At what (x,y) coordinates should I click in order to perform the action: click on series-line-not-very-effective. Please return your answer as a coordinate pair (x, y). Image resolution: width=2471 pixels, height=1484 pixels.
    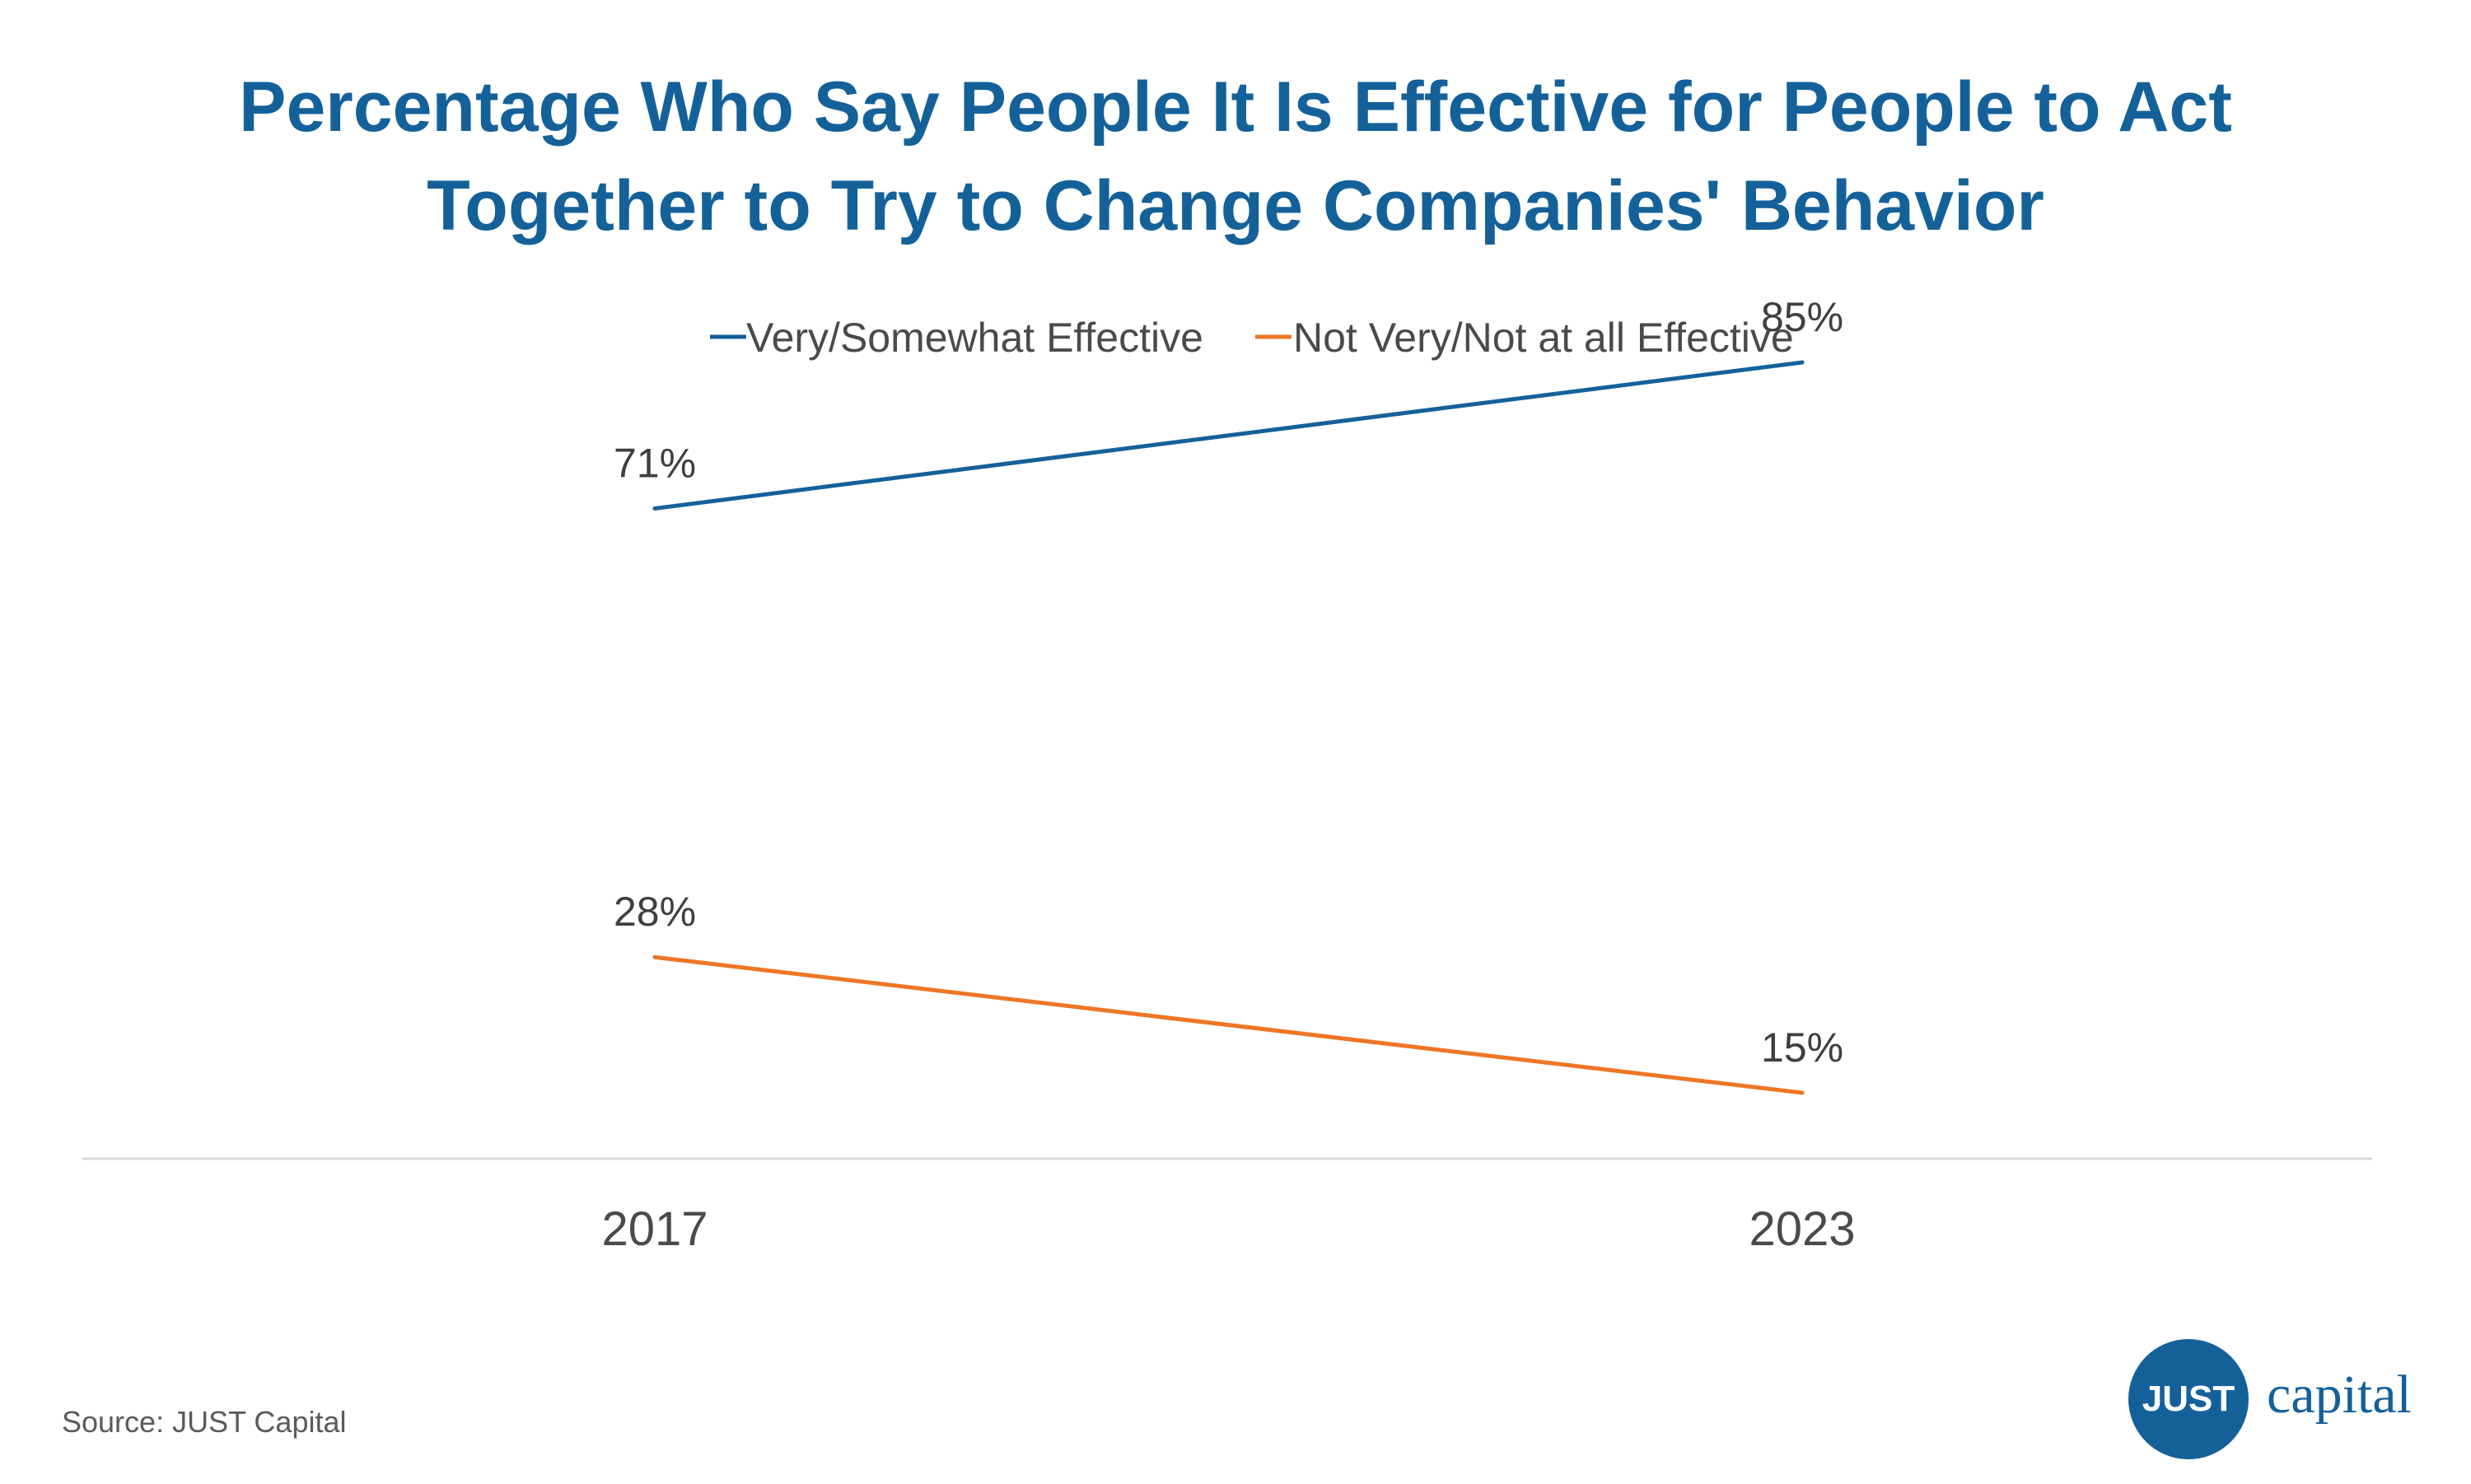
    Looking at the image, I should click on (1228, 1024).